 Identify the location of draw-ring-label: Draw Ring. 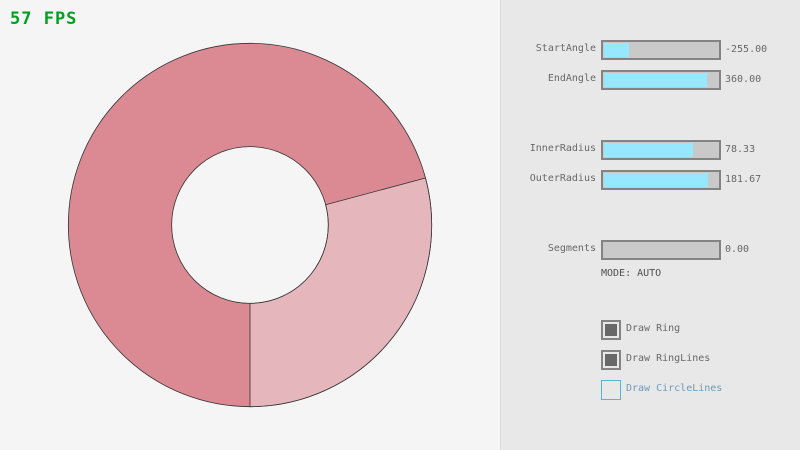
(653, 328).